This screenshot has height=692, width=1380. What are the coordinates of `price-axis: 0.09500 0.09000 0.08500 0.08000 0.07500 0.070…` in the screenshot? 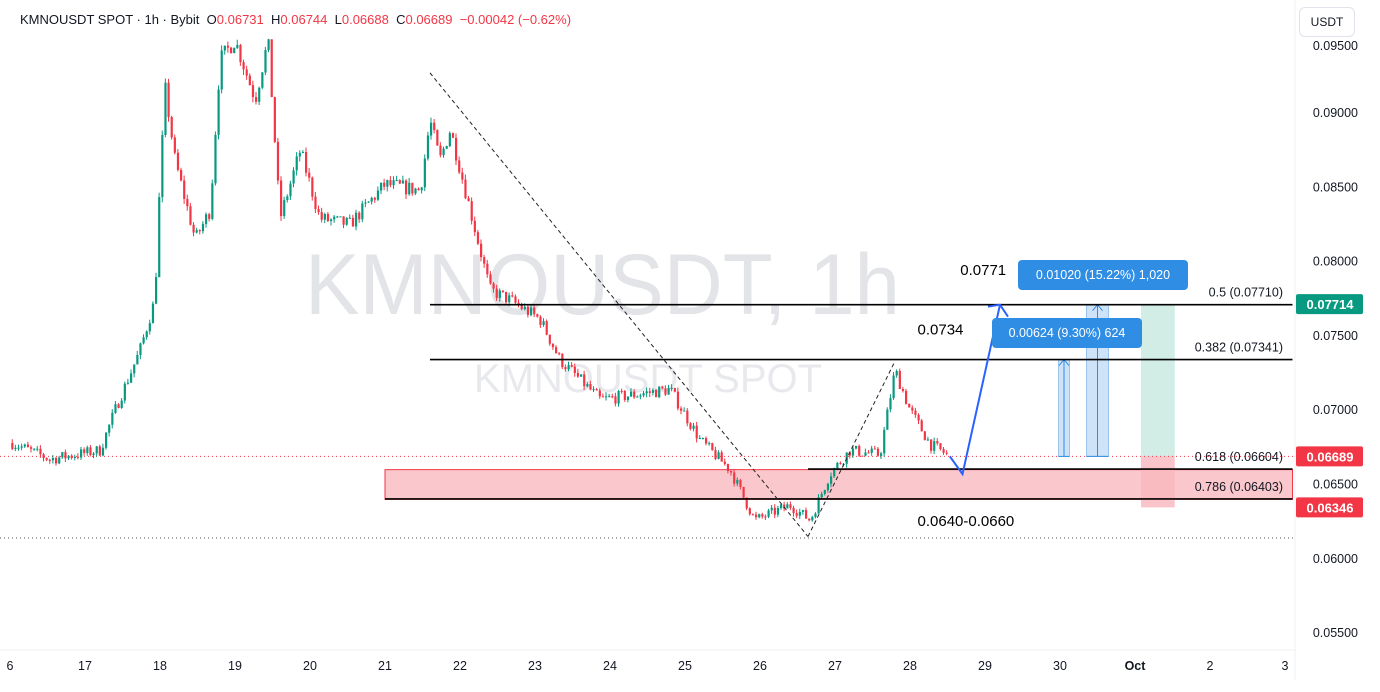 It's located at (1329, 339).